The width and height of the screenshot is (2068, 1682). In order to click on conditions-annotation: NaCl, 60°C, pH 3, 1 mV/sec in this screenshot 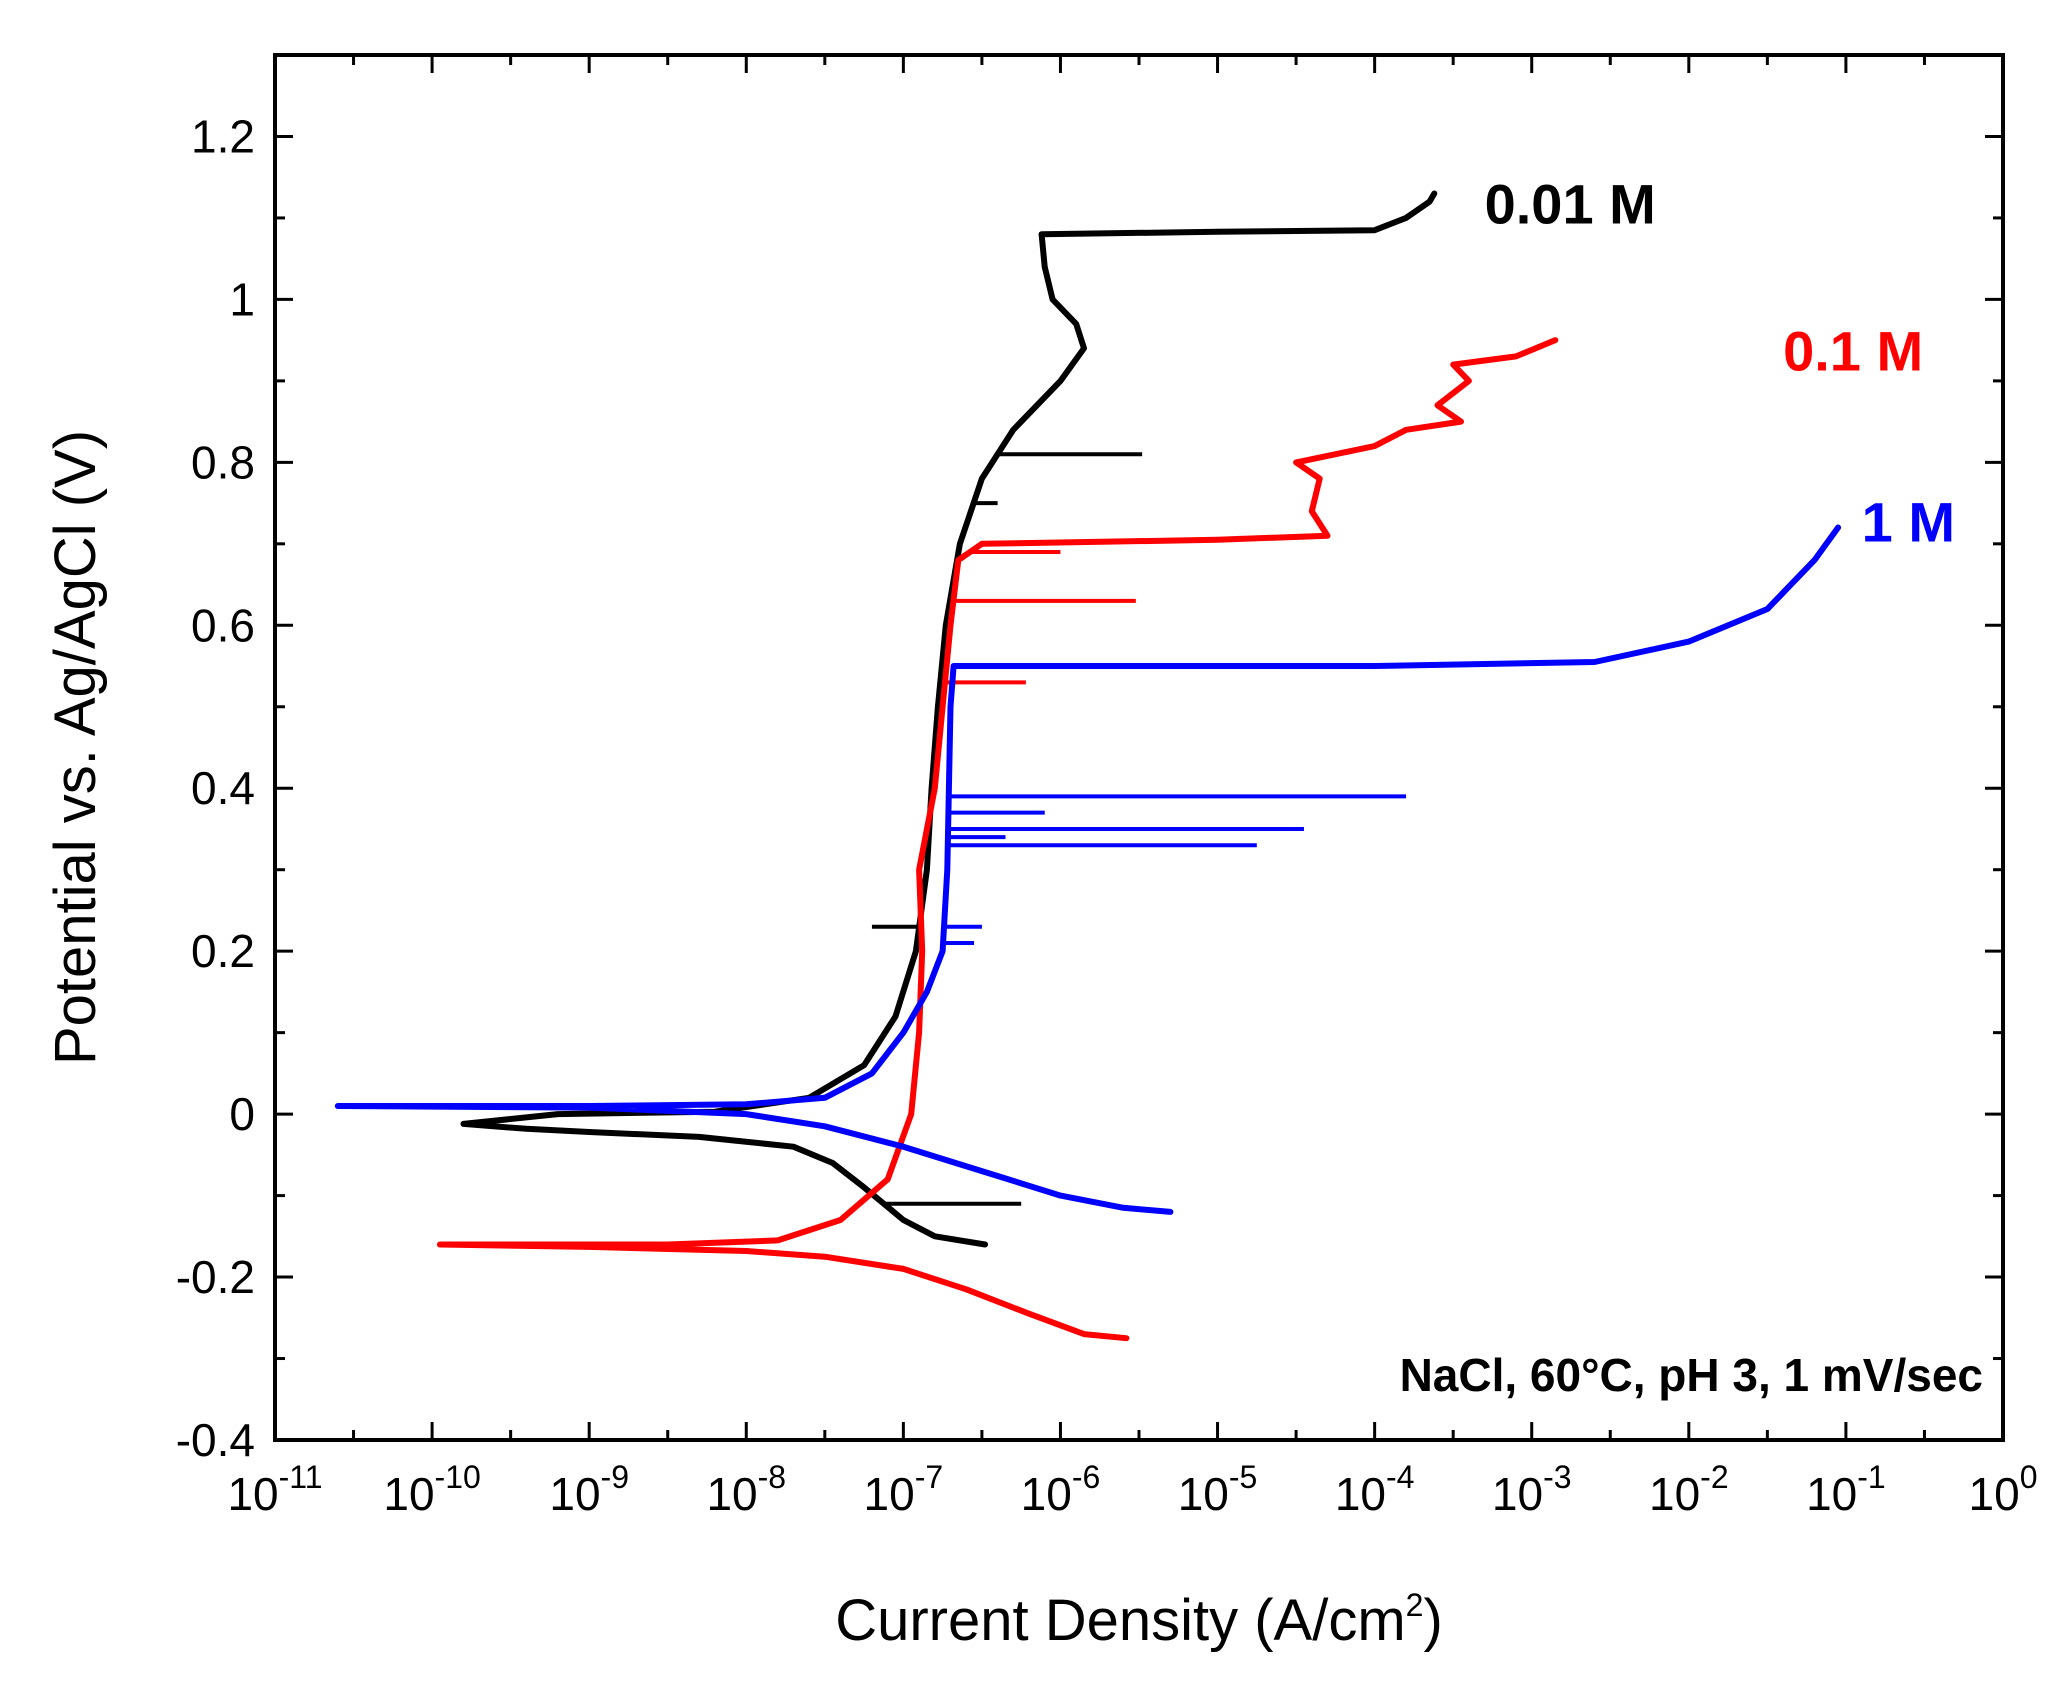, I will do `click(1691, 1375)`.